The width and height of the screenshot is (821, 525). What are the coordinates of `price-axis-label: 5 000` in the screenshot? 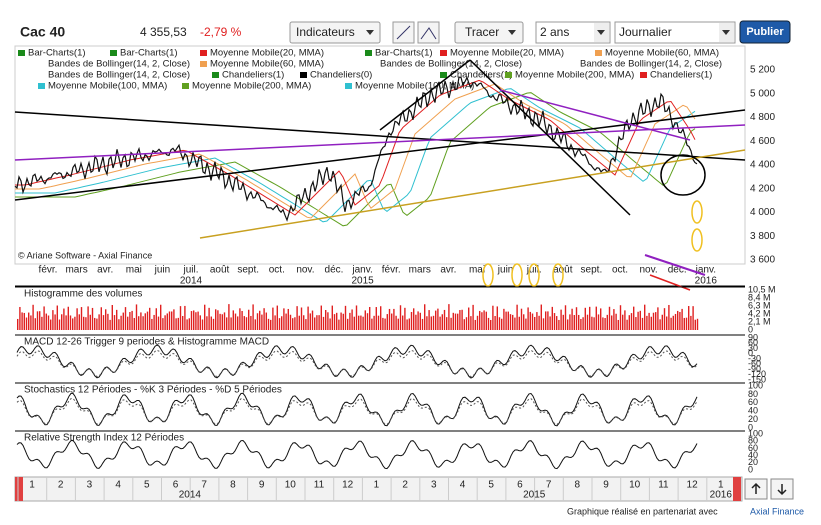 It's located at (762, 93).